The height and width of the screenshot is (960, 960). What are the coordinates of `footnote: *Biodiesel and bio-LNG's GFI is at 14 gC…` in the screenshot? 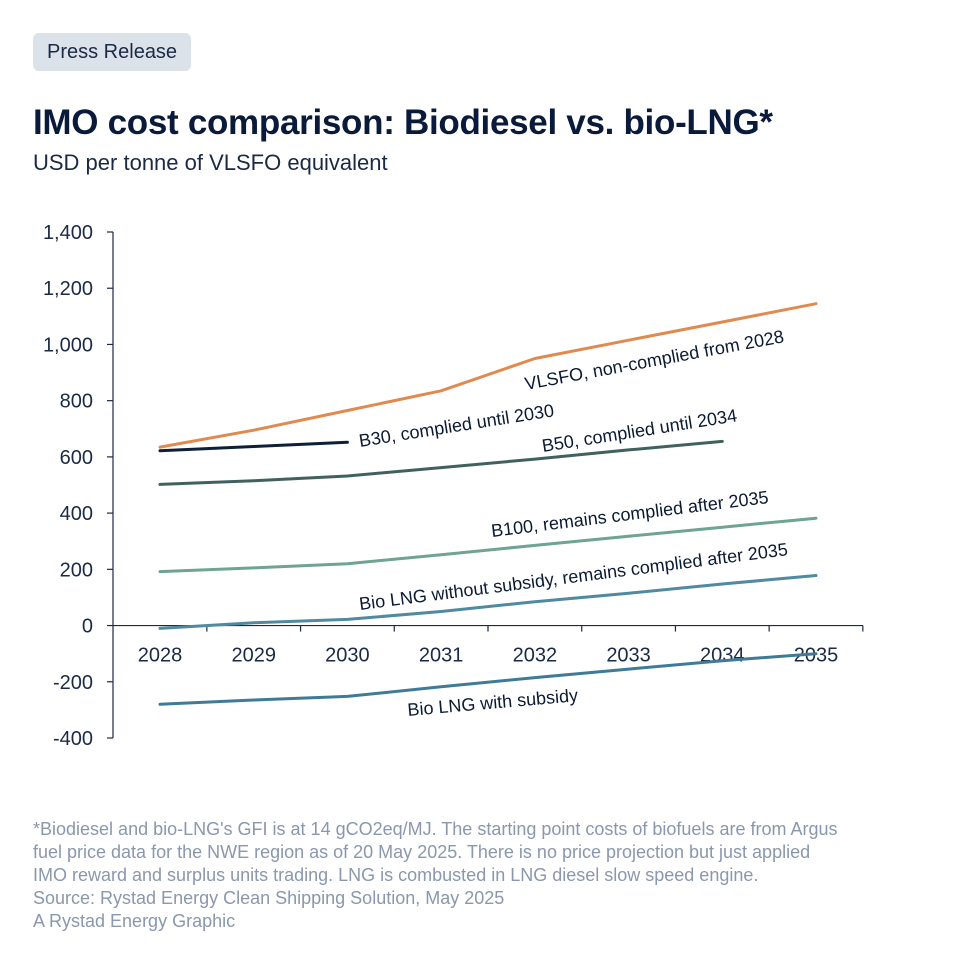 It's located at (483, 875).